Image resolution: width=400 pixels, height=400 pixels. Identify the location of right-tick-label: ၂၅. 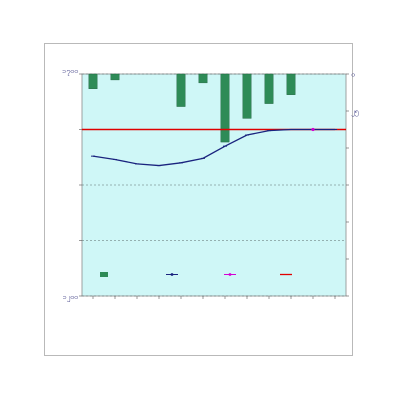
(354, 112).